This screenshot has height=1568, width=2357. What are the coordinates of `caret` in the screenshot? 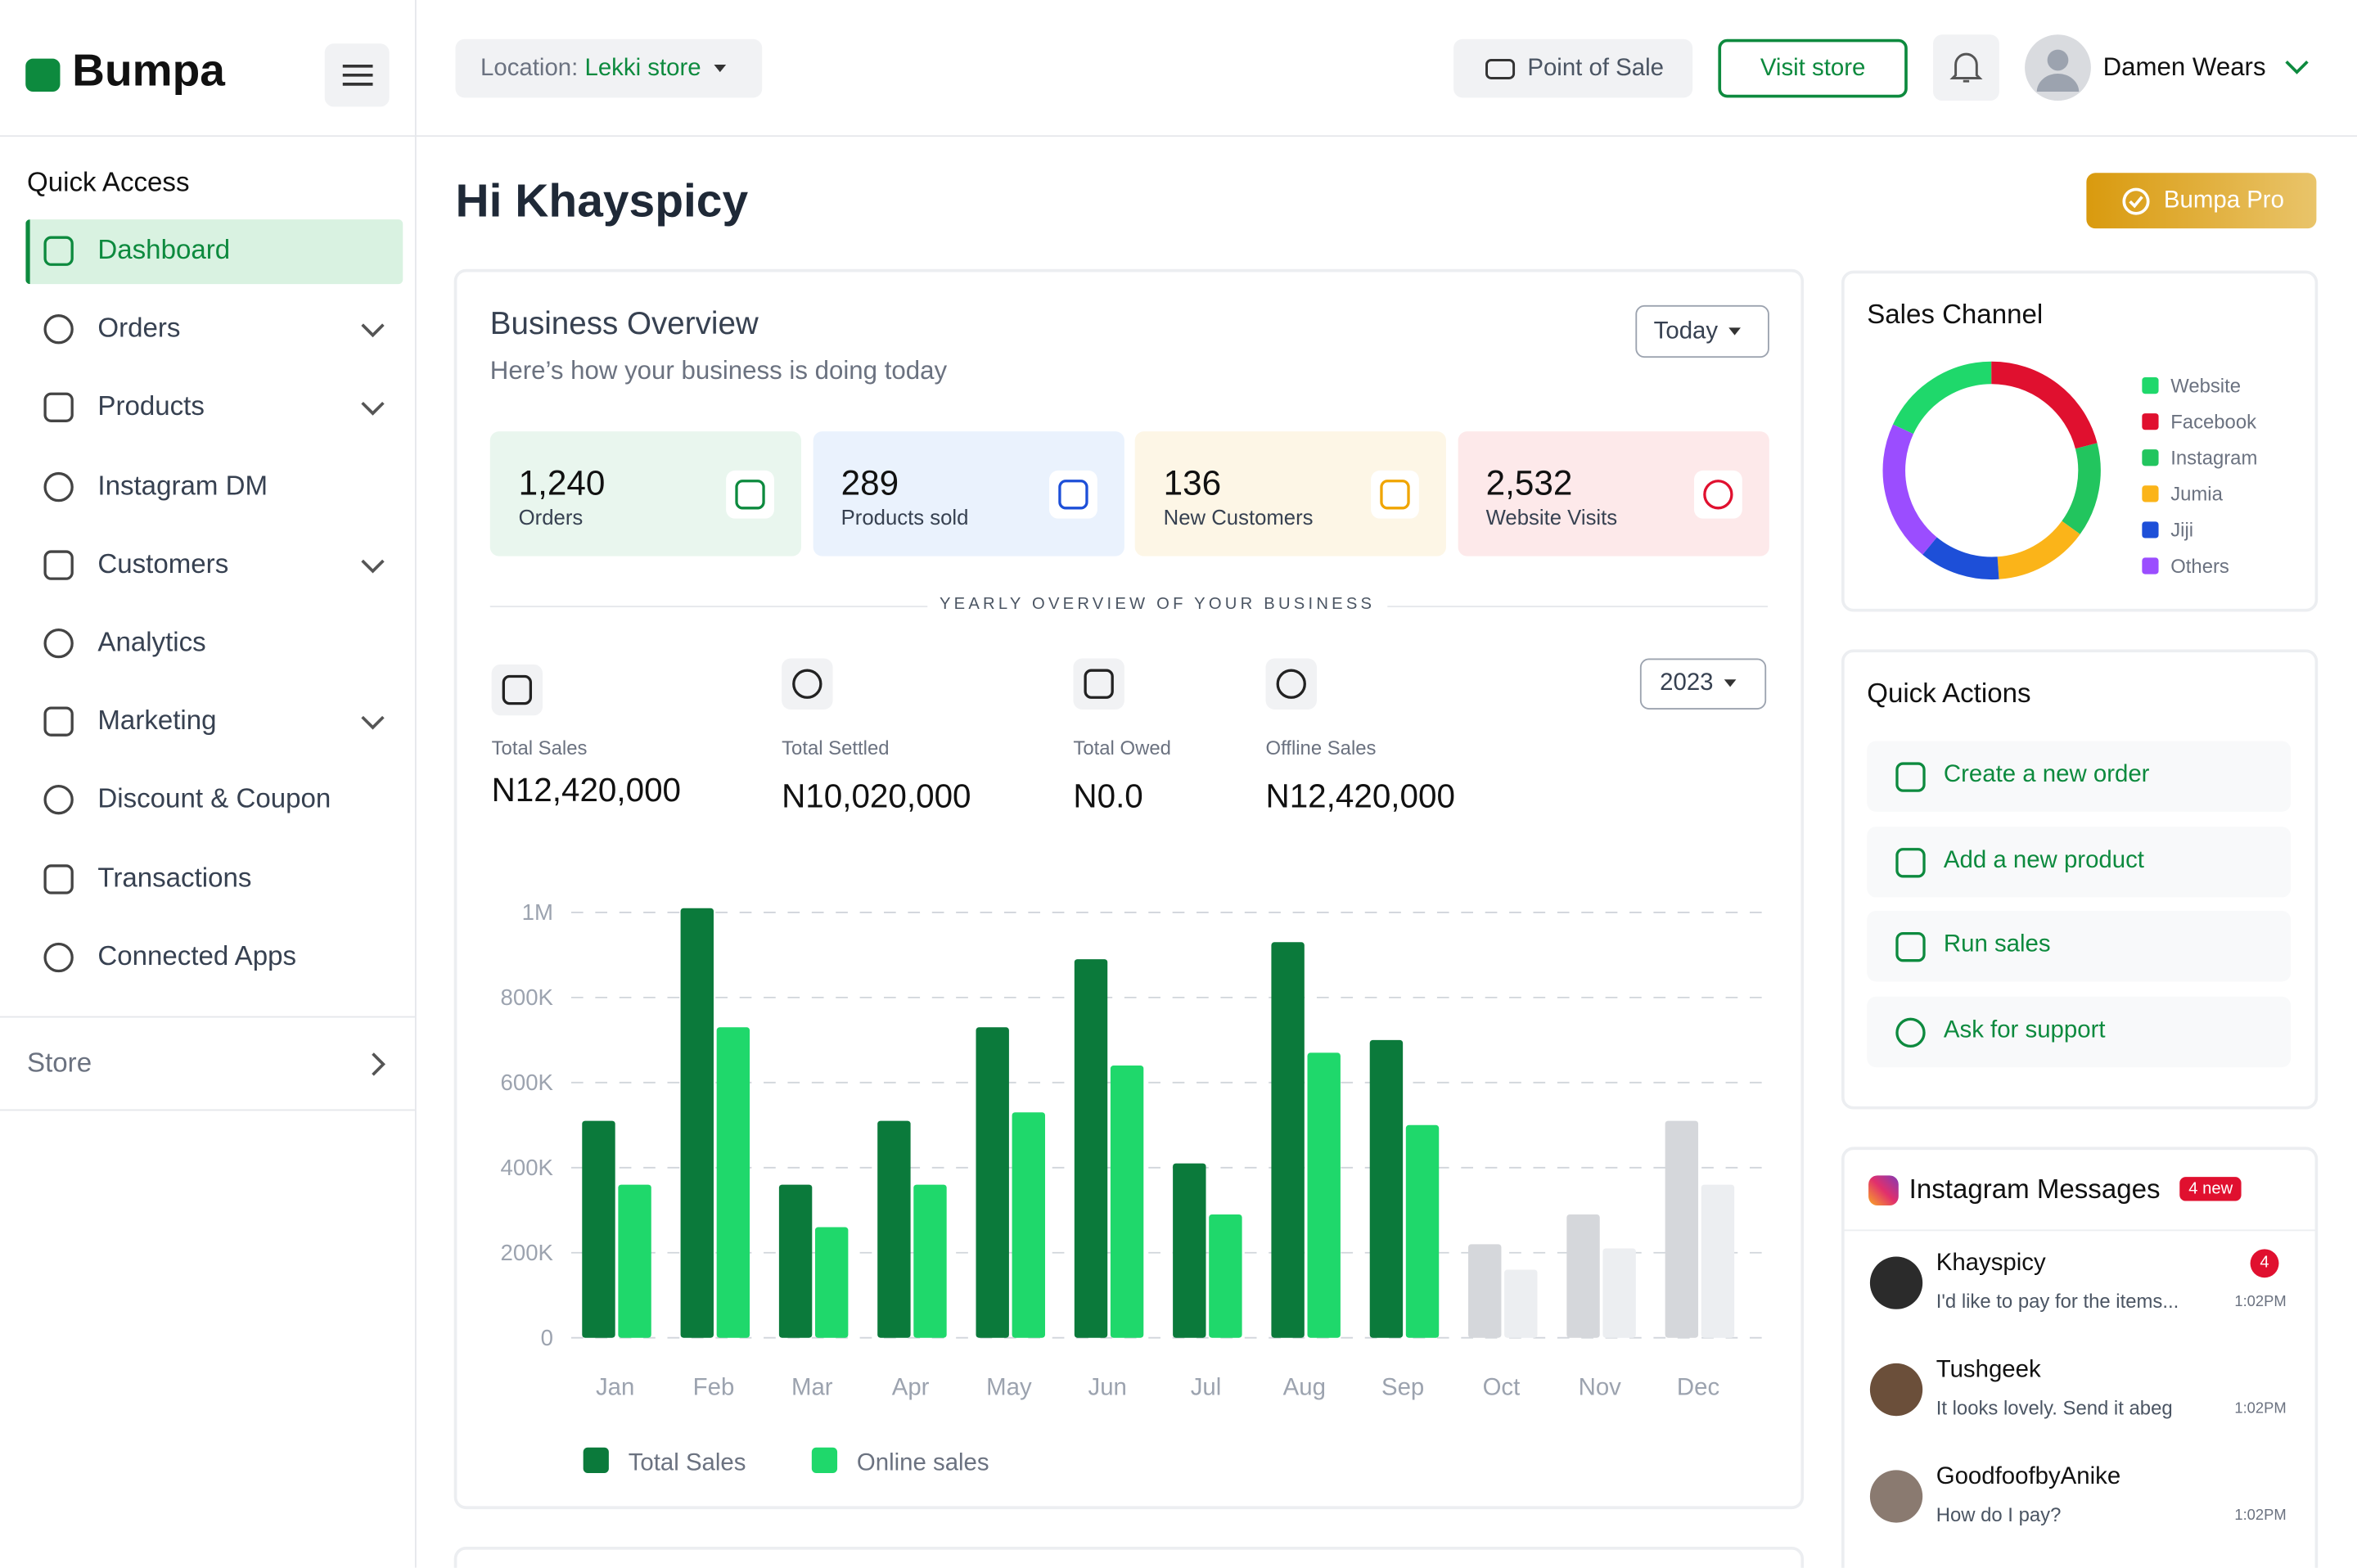 It's located at (1730, 683).